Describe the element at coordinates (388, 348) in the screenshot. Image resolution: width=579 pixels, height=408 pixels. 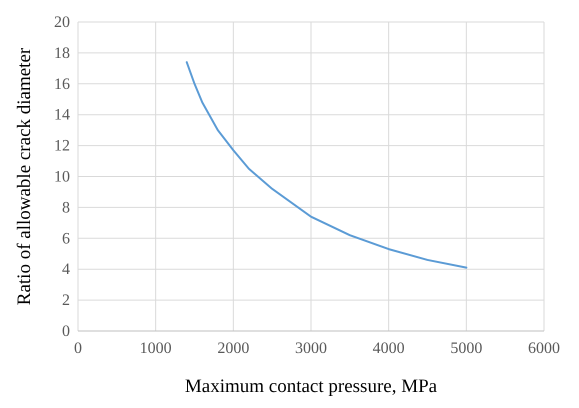
I see `x-tick-label: 4000` at that location.